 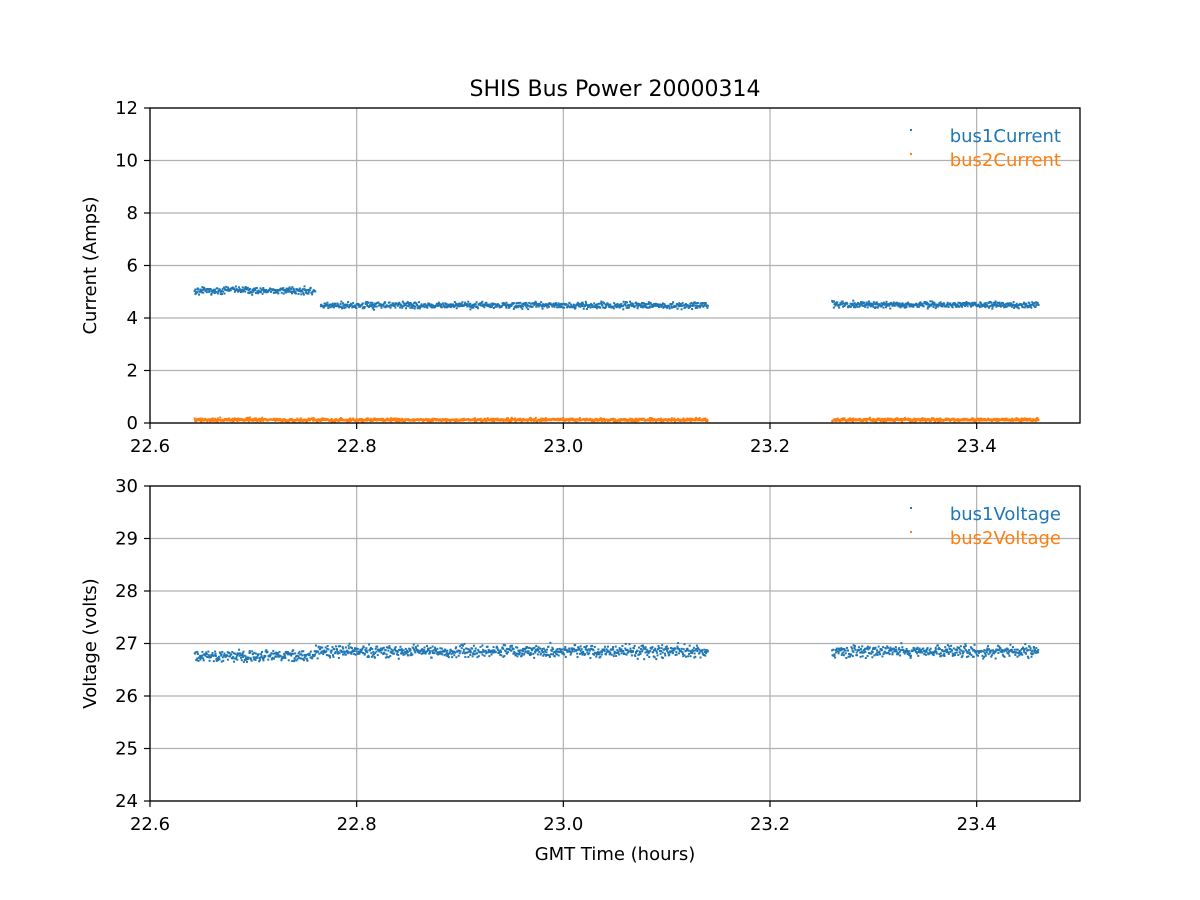 I want to click on voltage-y-tick-label: 30, so click(x=126, y=486).